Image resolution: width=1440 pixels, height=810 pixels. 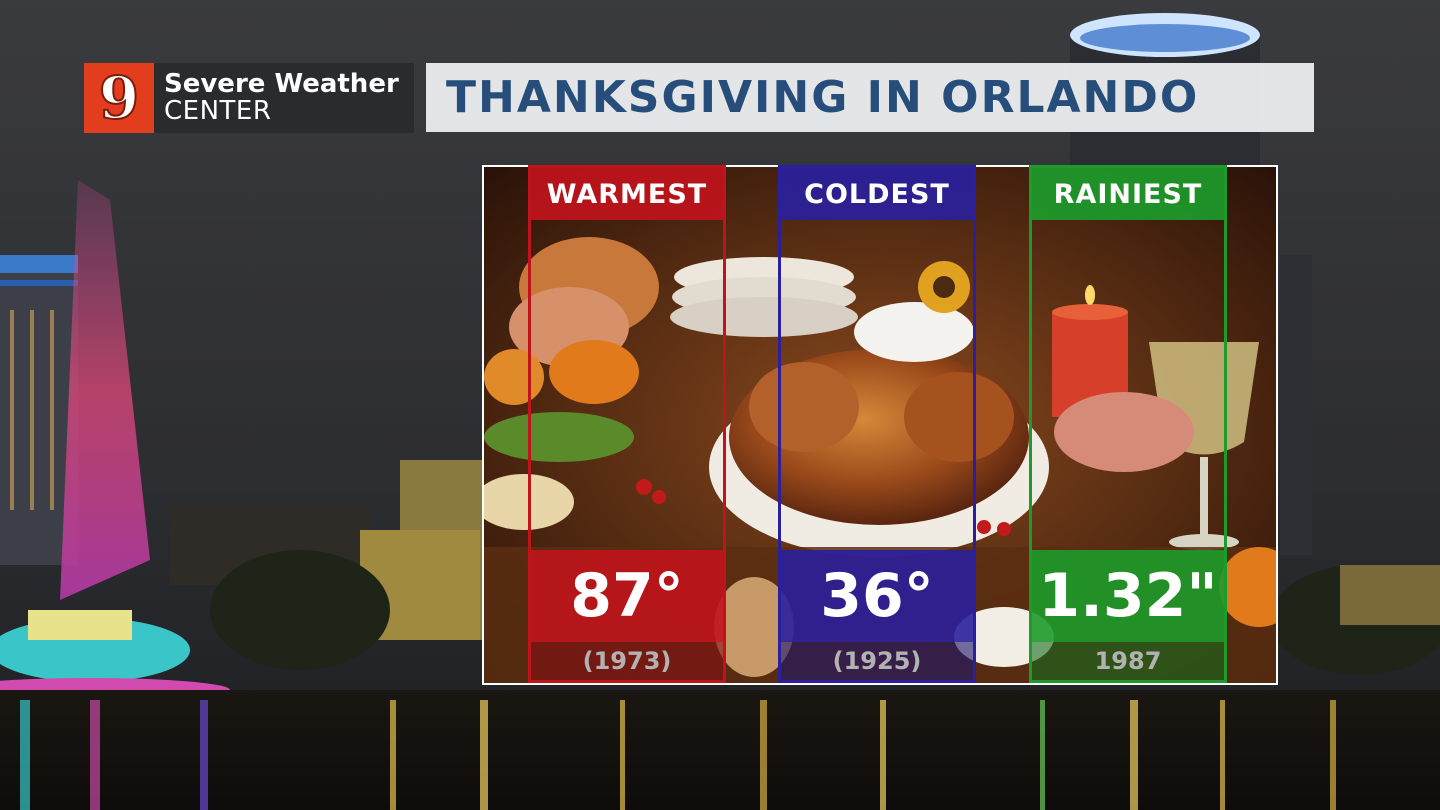 I want to click on rainiest-year: 1987, so click(x=1128, y=661).